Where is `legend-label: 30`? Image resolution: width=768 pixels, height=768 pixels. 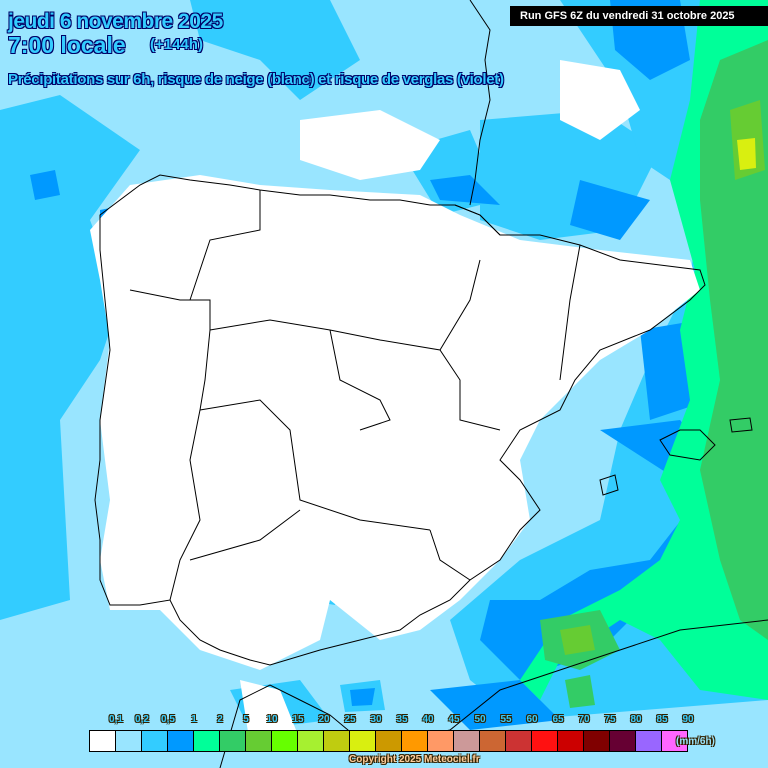
legend-label: 30 is located at coordinates (376, 719).